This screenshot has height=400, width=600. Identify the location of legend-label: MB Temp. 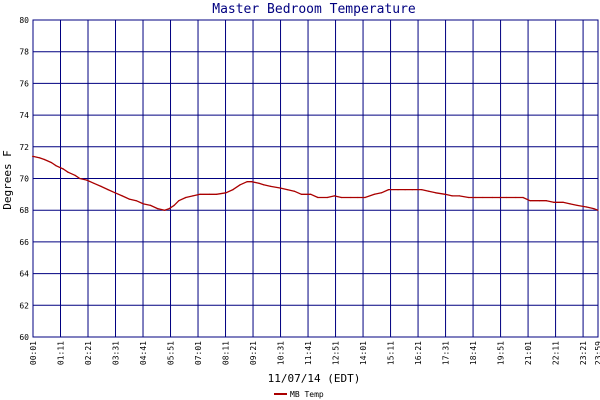
(307, 394).